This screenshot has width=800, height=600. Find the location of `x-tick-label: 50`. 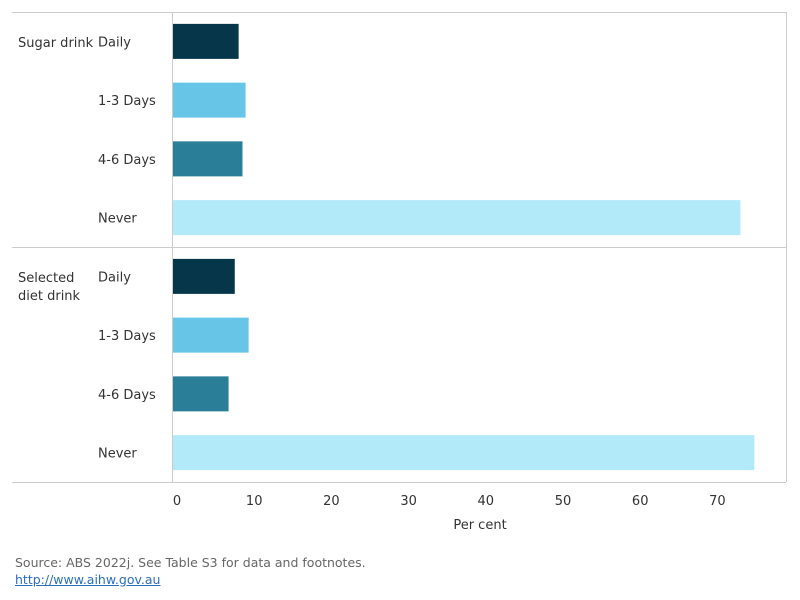

x-tick-label: 50 is located at coordinates (563, 501).